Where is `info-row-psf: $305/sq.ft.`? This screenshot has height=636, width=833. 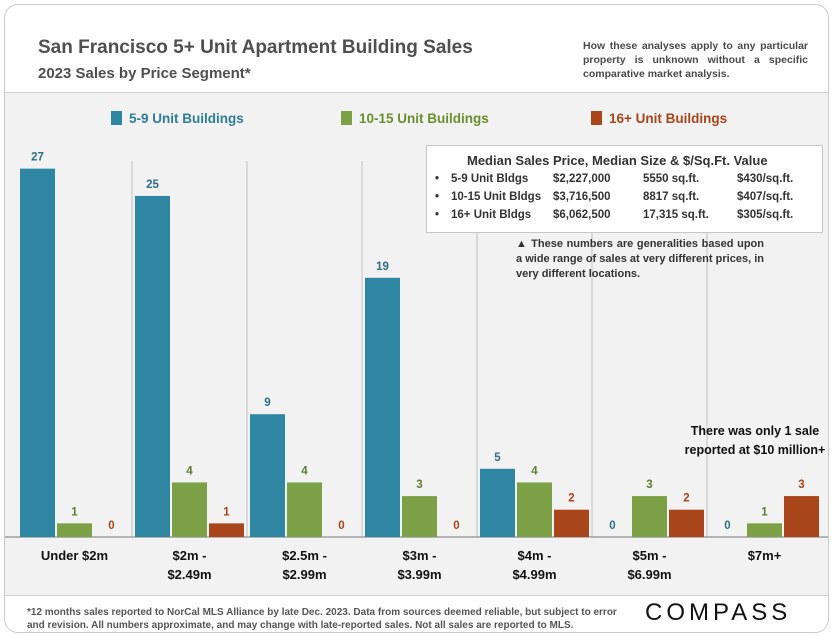 info-row-psf: $305/sq.ft. is located at coordinates (765, 215).